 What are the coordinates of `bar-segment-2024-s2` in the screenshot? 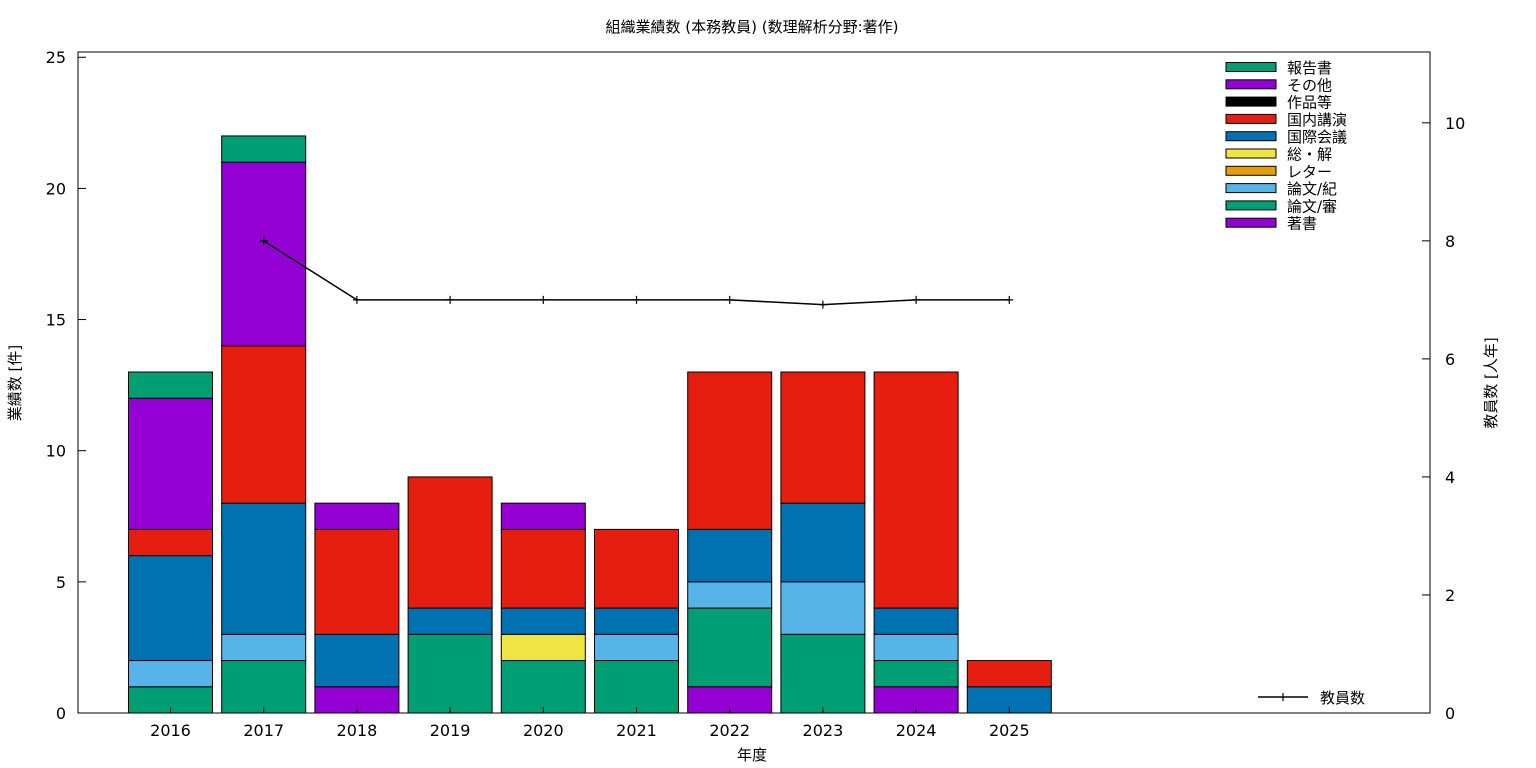 It's located at (916, 647).